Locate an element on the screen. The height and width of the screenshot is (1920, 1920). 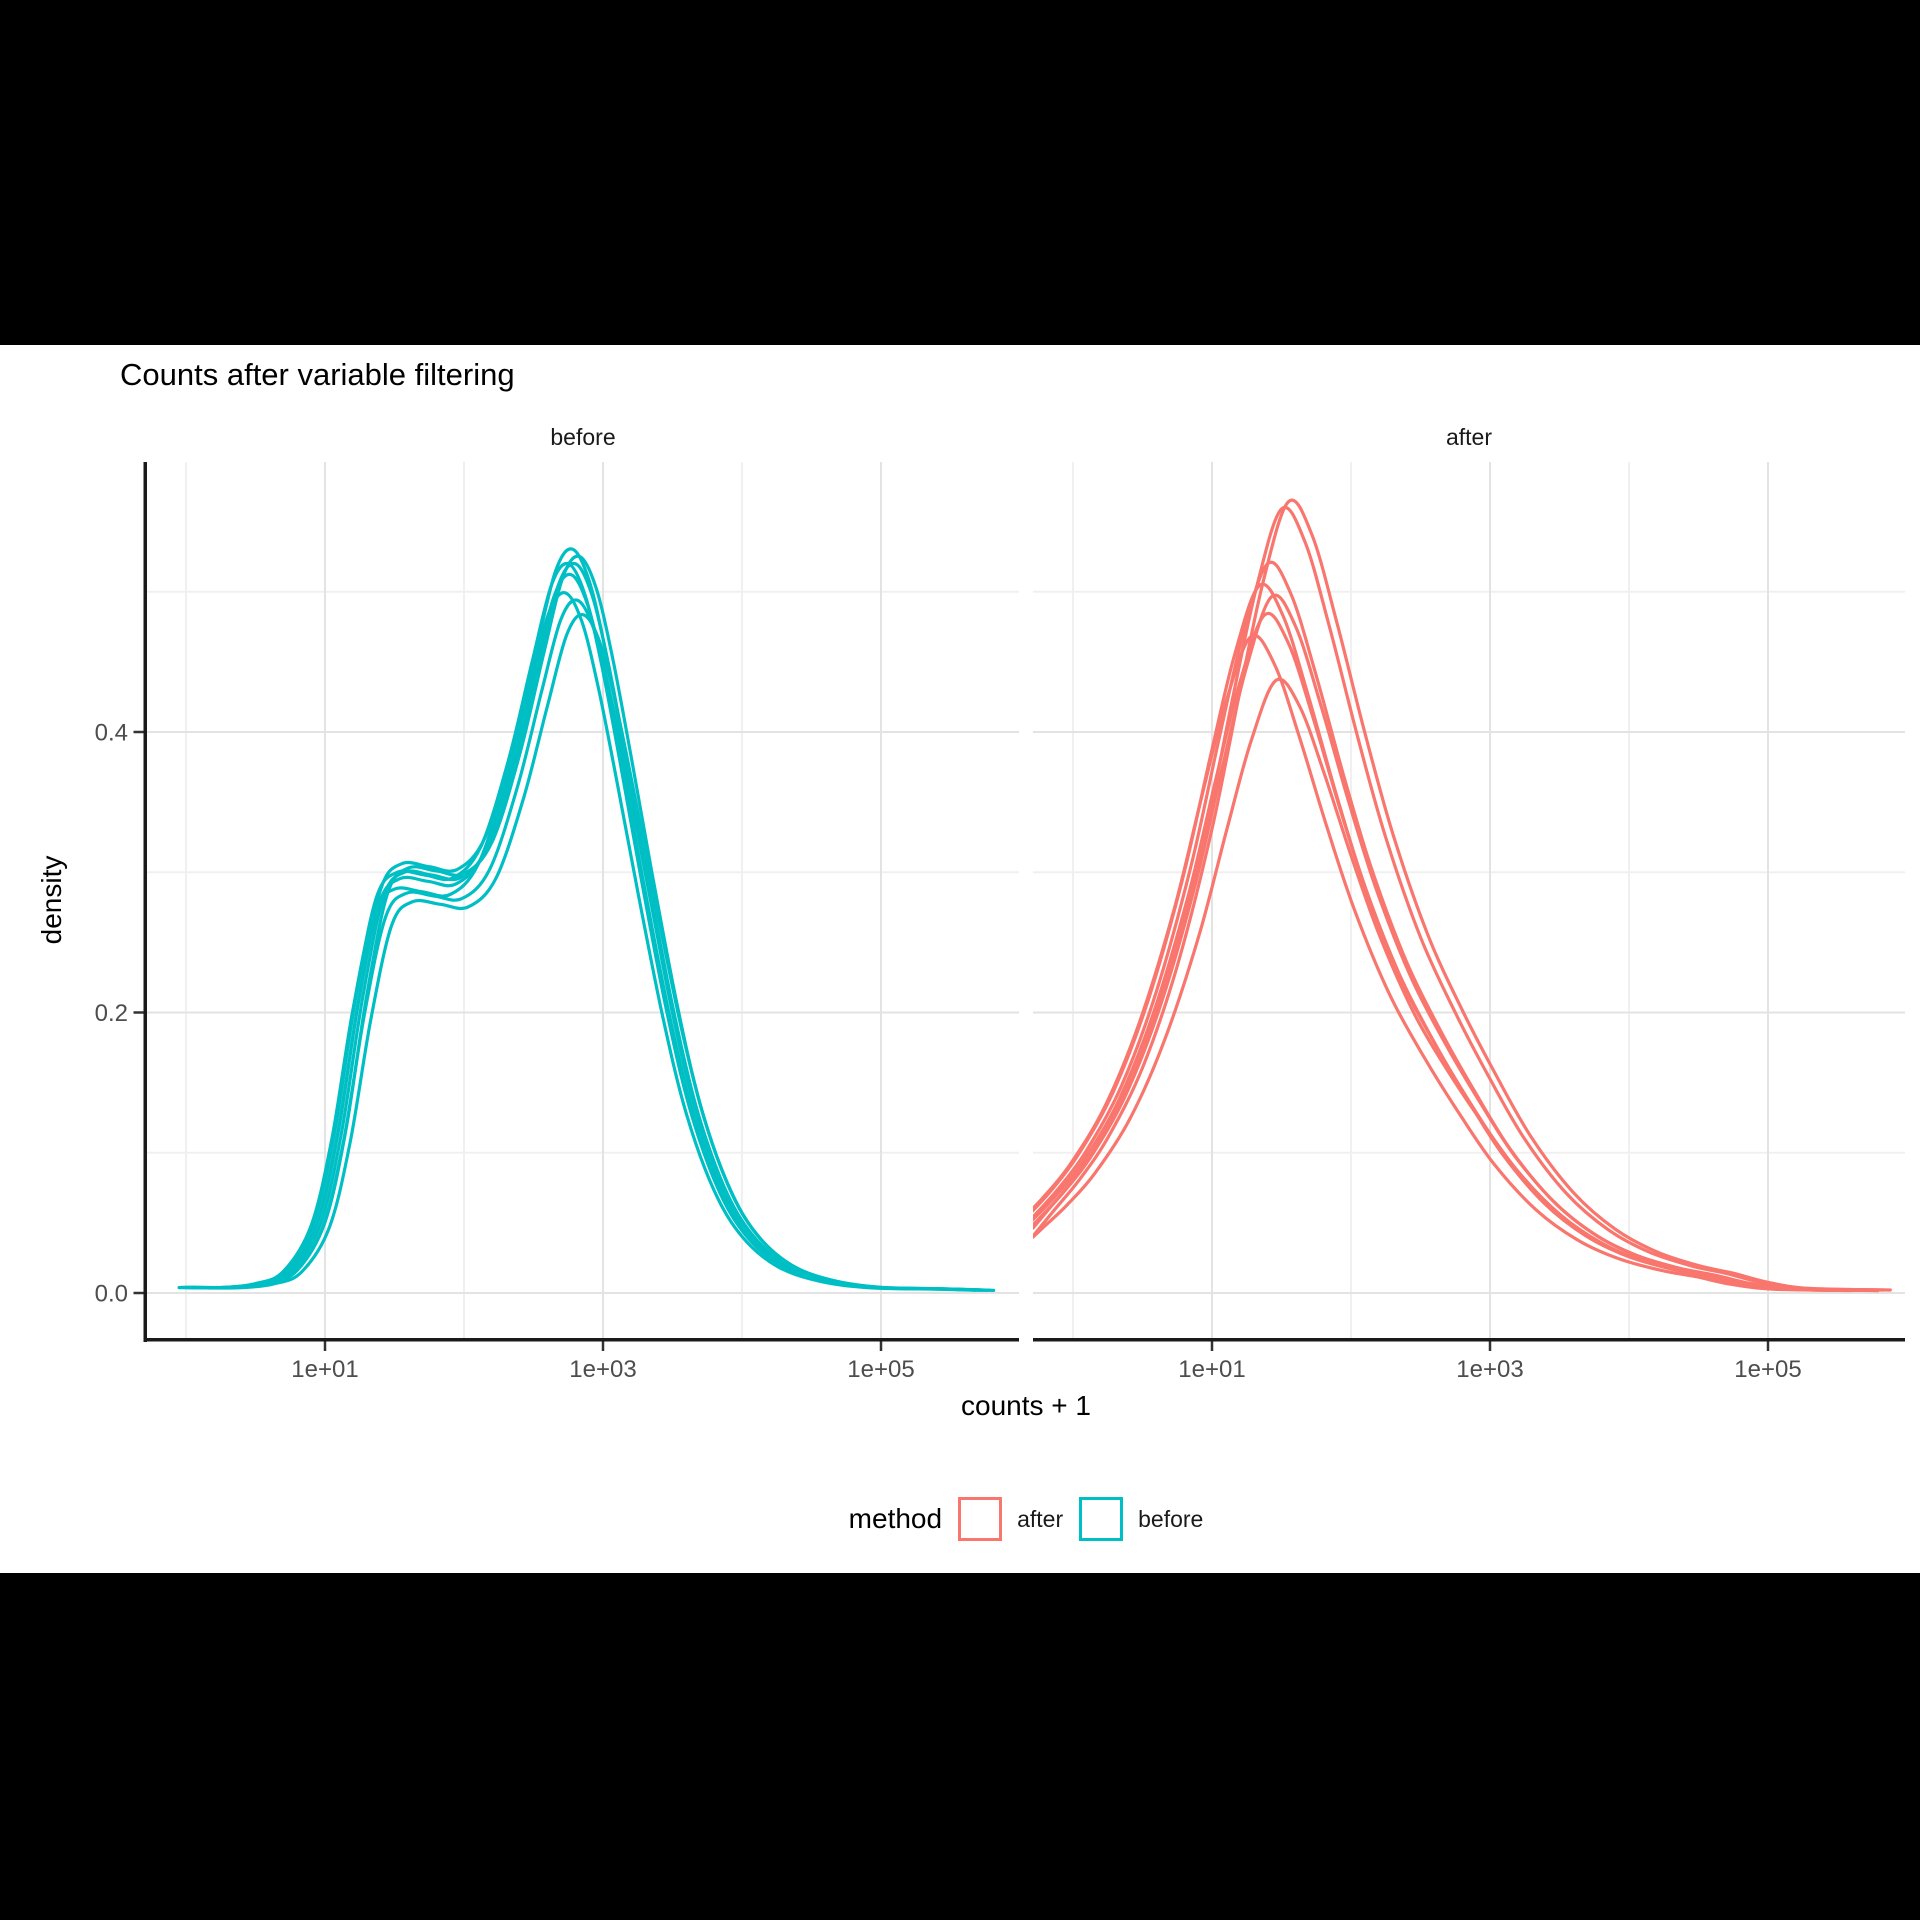
legend-title: method is located at coordinates (895, 1518).